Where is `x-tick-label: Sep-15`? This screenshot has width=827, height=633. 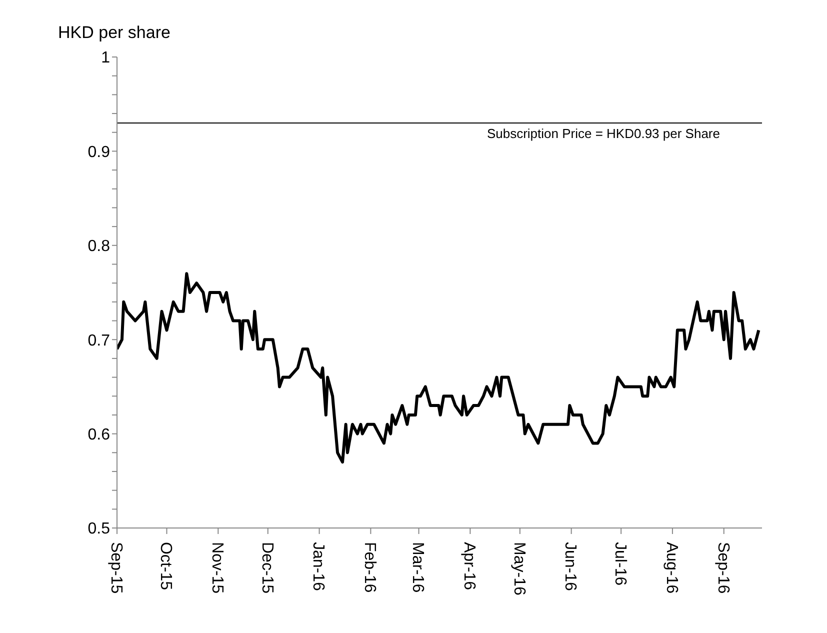
x-tick-label: Sep-15 is located at coordinates (115, 568).